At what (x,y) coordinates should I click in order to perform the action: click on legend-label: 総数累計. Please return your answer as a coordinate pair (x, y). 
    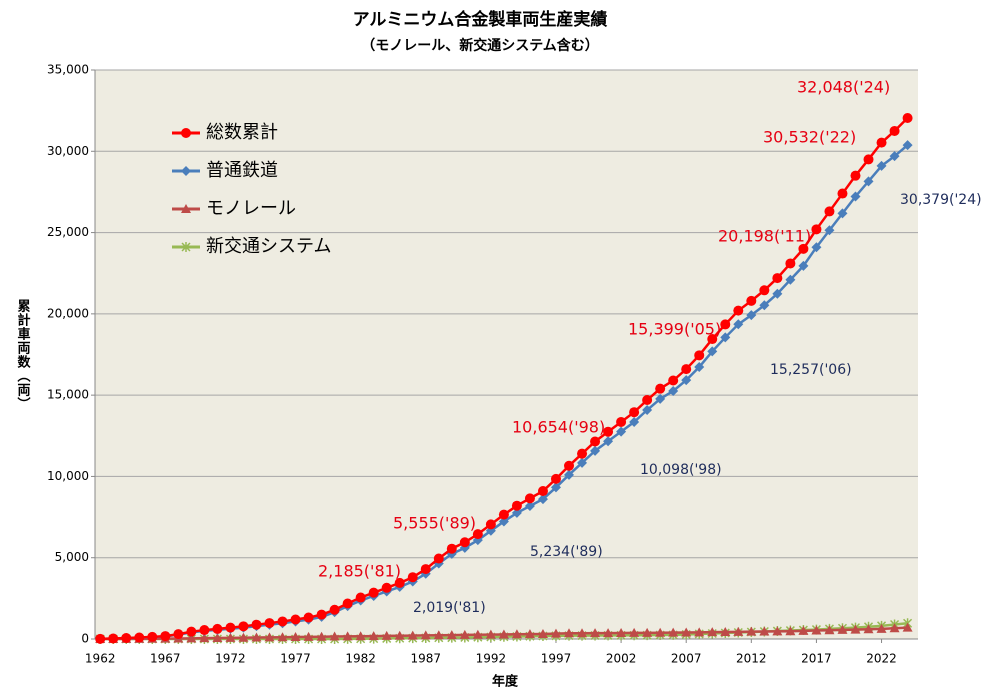
    Looking at the image, I should click on (242, 132).